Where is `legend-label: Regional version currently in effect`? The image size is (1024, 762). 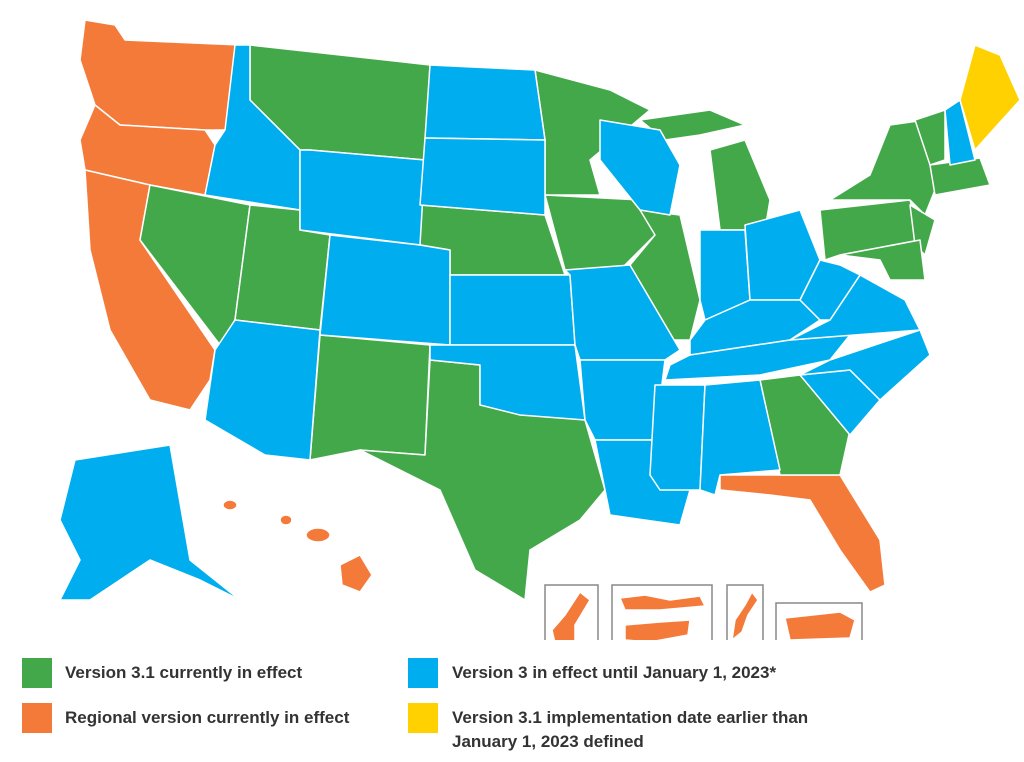 legend-label: Regional version currently in effect is located at coordinates (207, 717).